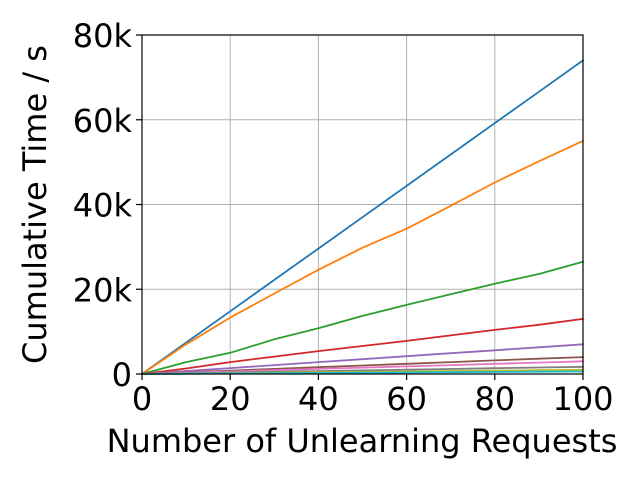 This screenshot has height=480, width=640. Describe the element at coordinates (362, 441) in the screenshot. I see `x-axis-label: Number of Unlearning Requests` at that location.